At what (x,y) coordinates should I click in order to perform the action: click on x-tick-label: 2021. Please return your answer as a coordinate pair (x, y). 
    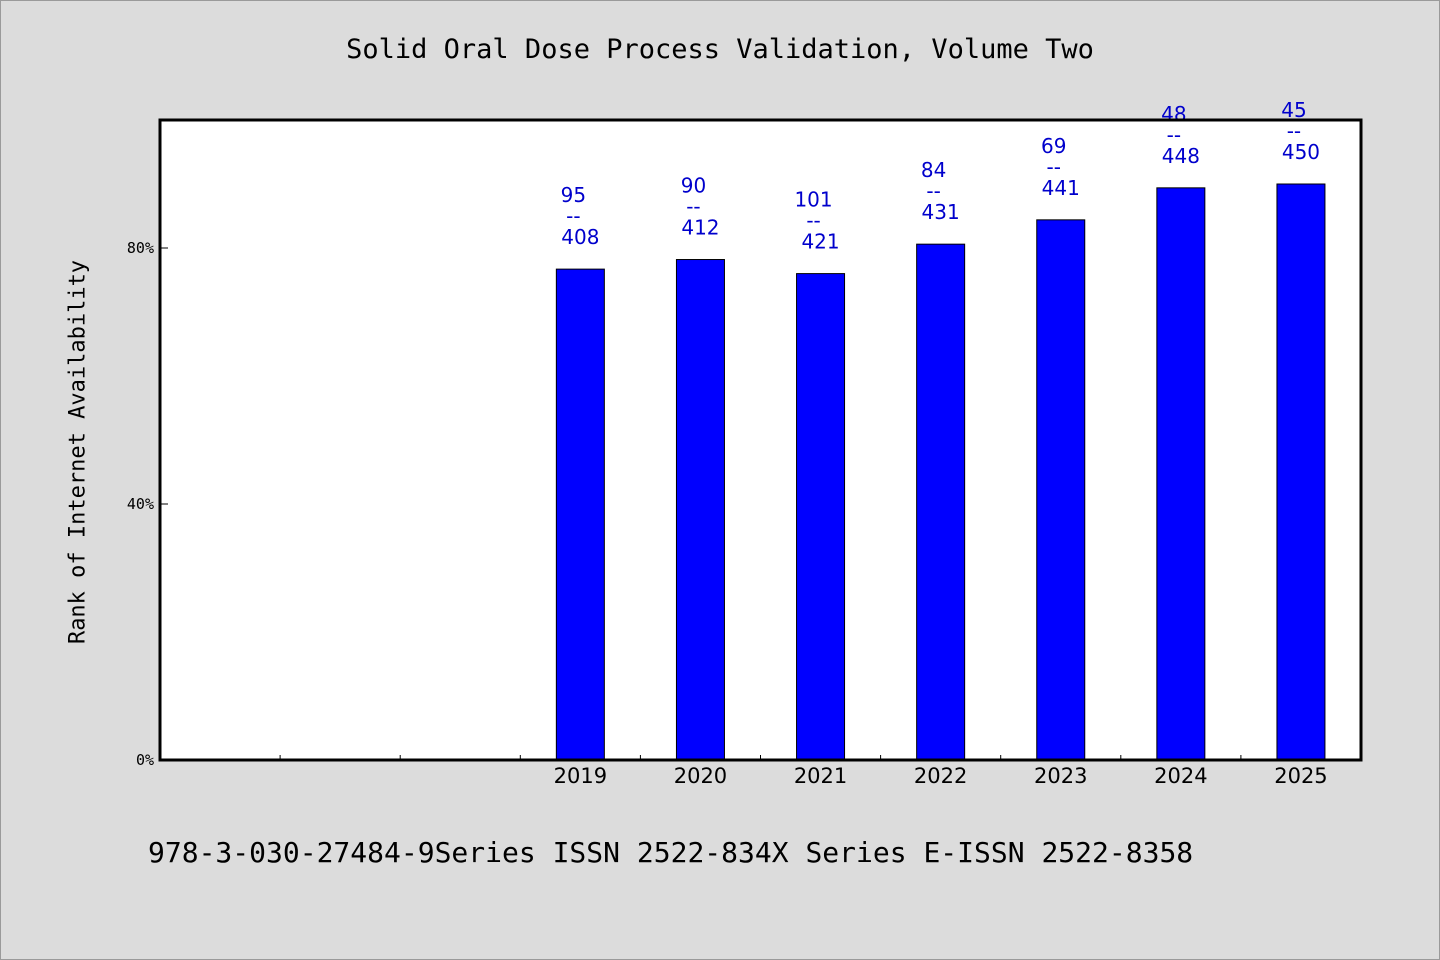
    Looking at the image, I should click on (820, 776).